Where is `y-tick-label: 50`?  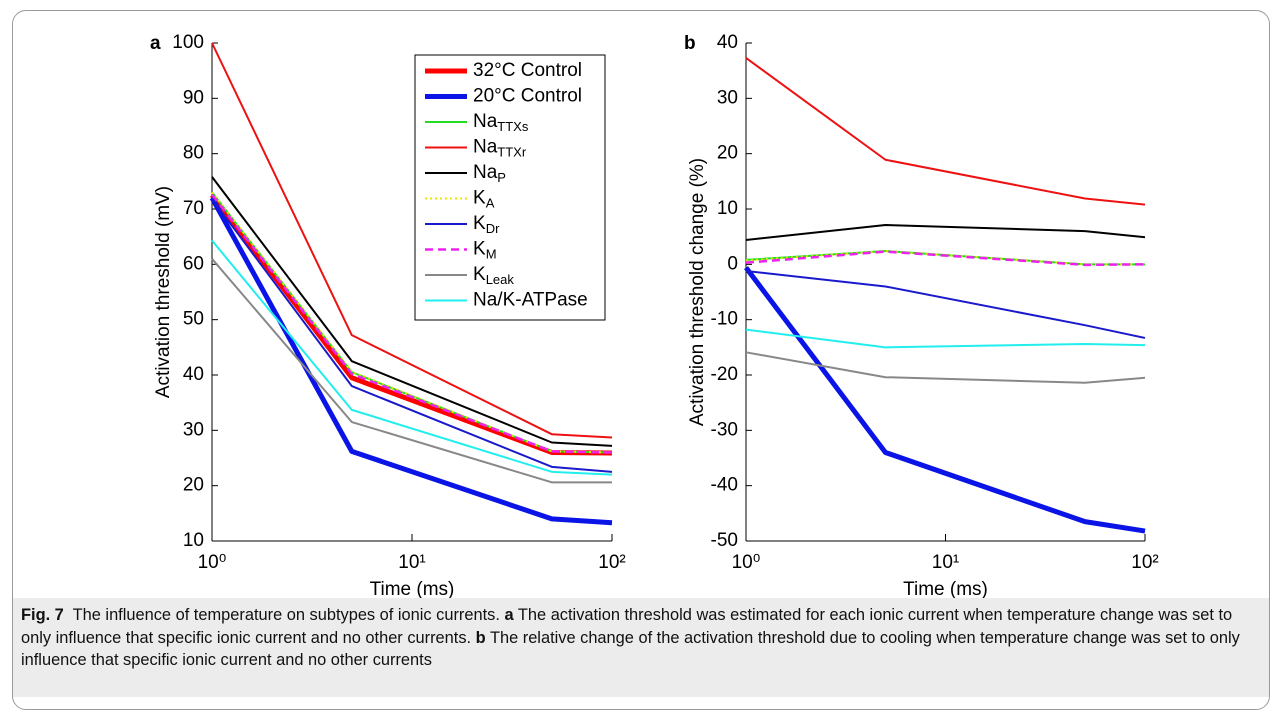
y-tick-label: 50 is located at coordinates (193, 319).